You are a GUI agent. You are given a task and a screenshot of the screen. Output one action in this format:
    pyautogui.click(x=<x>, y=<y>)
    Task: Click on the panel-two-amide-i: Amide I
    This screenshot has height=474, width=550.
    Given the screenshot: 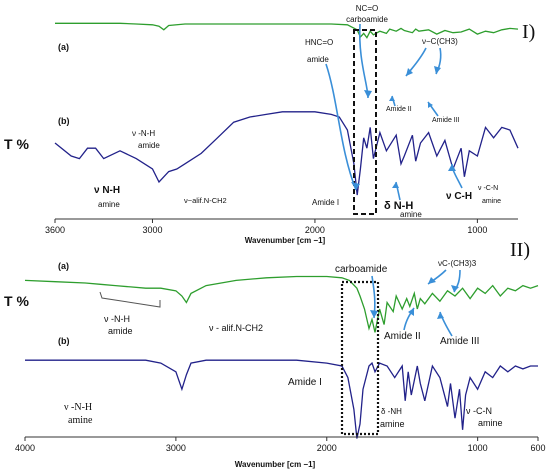 What is the action you would take?
    pyautogui.click(x=305, y=382)
    